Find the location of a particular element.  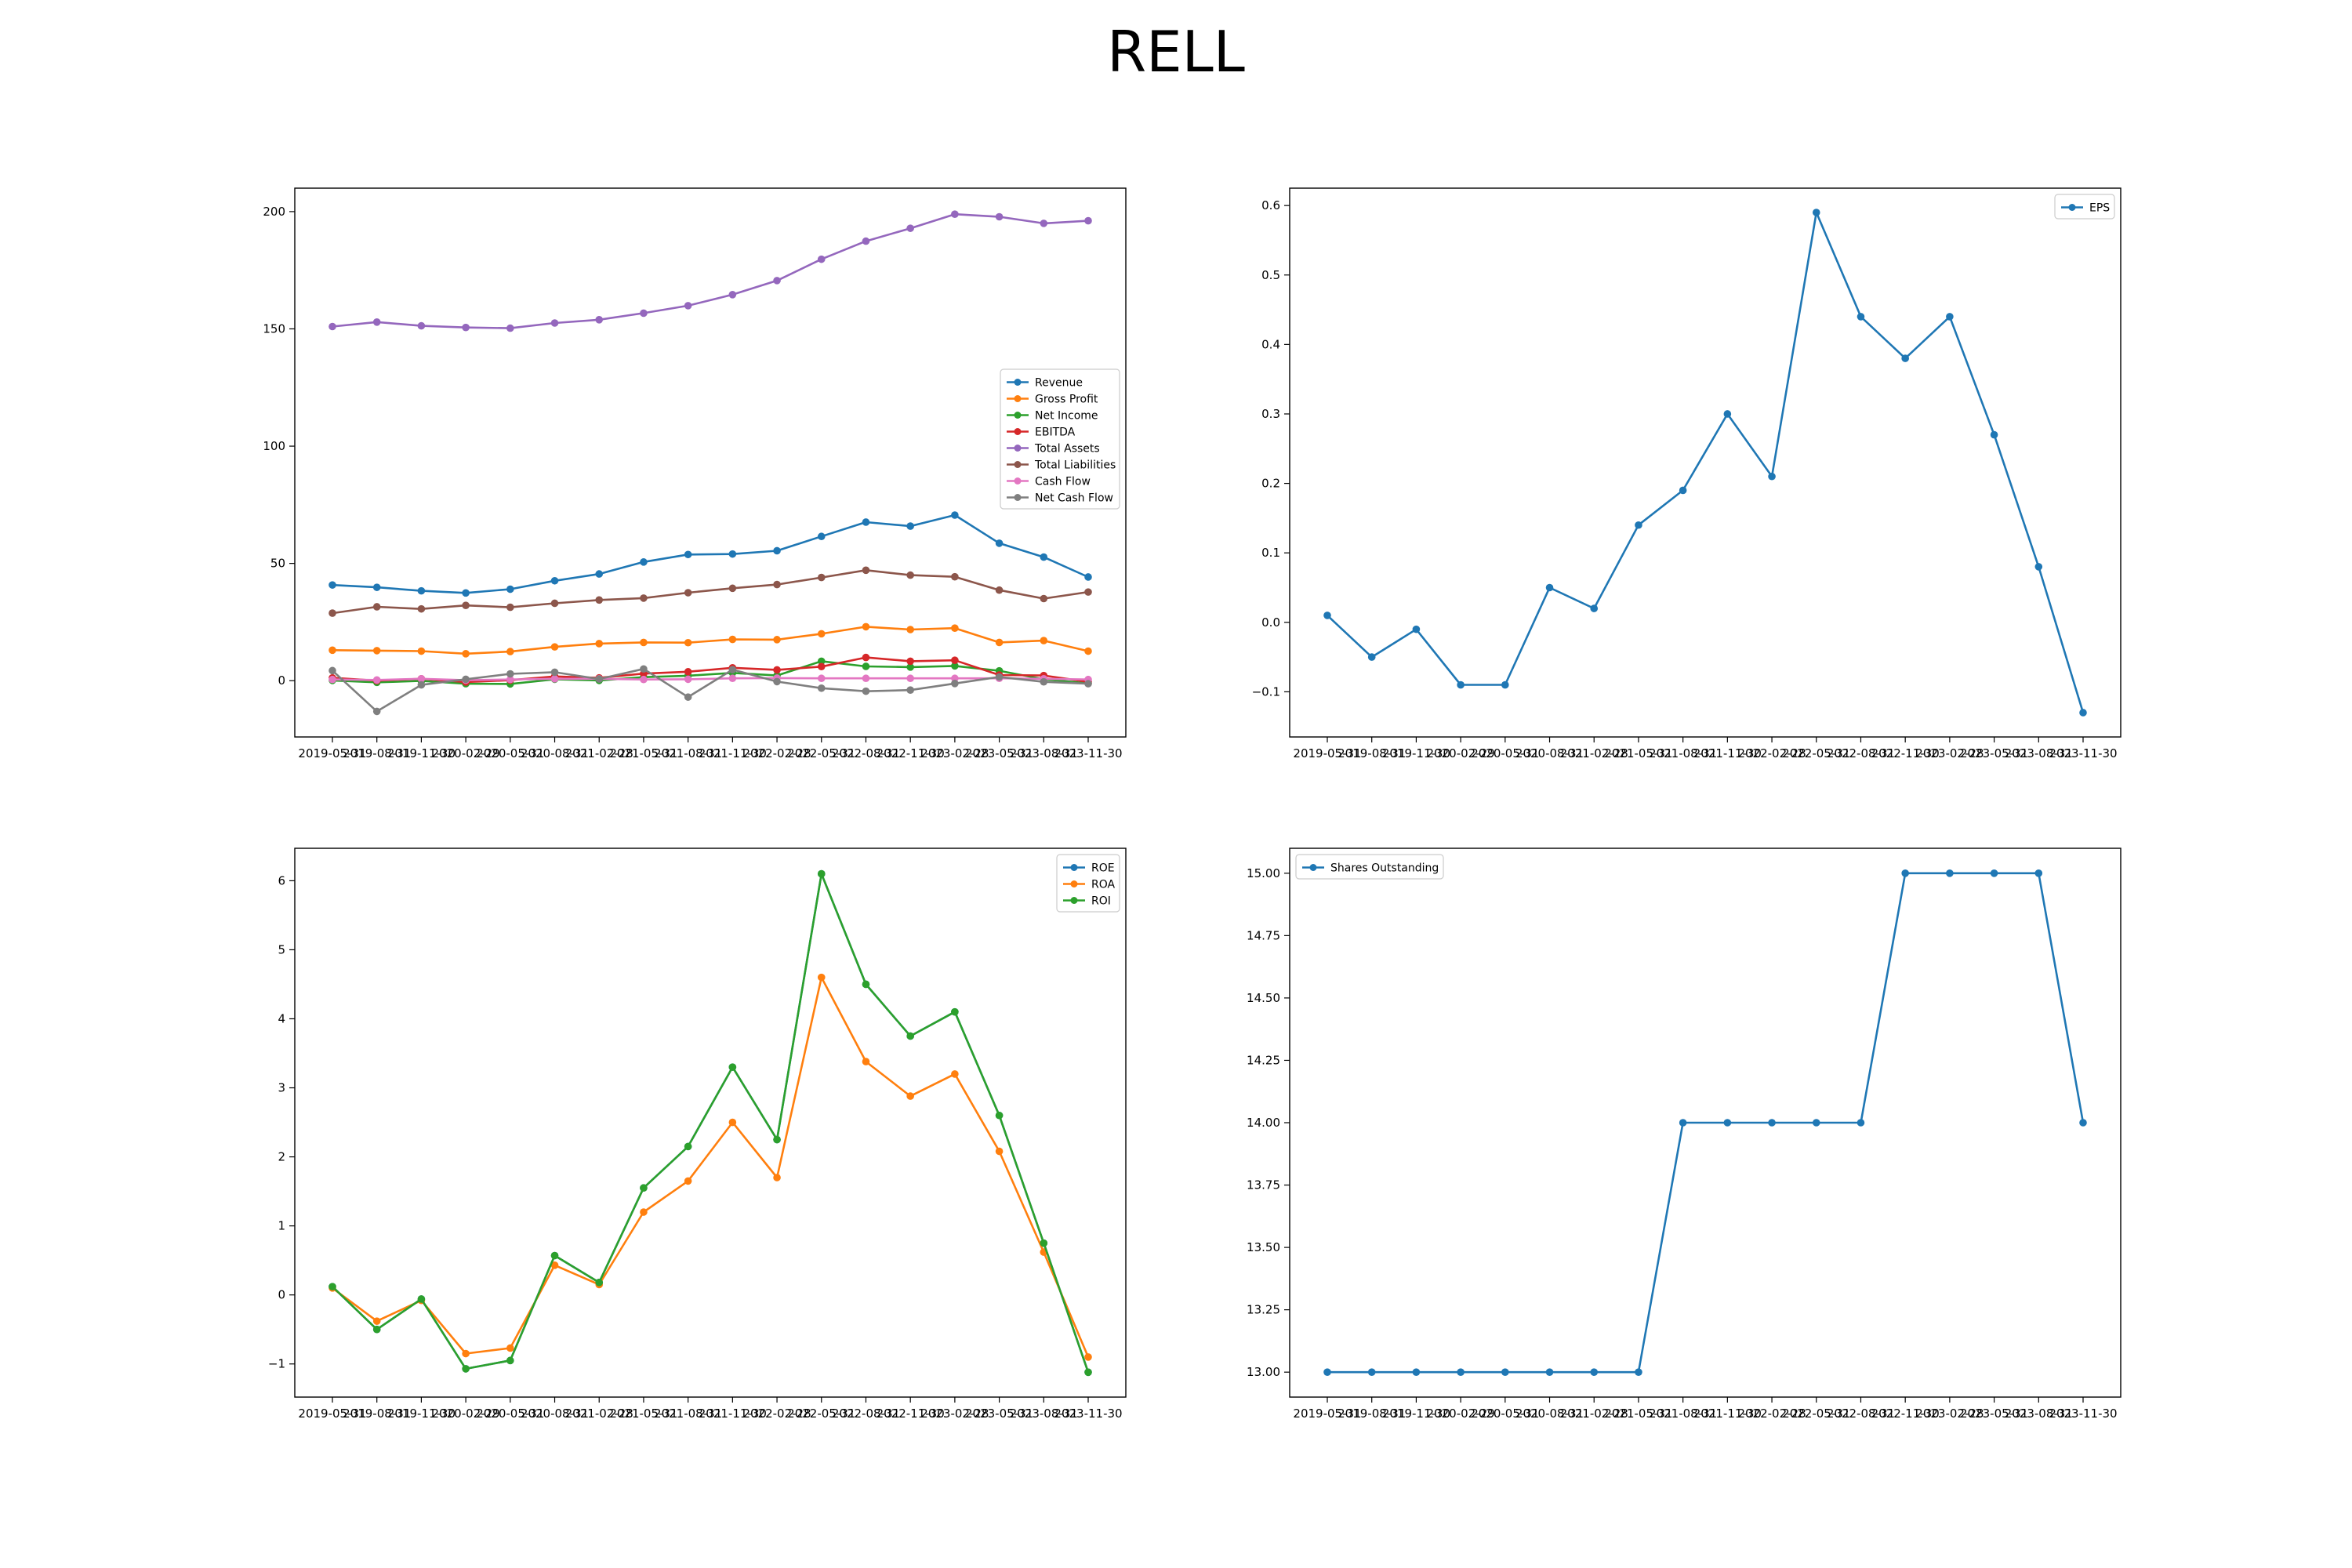

x-tick-label: 2019-05-31 is located at coordinates (332, 753).